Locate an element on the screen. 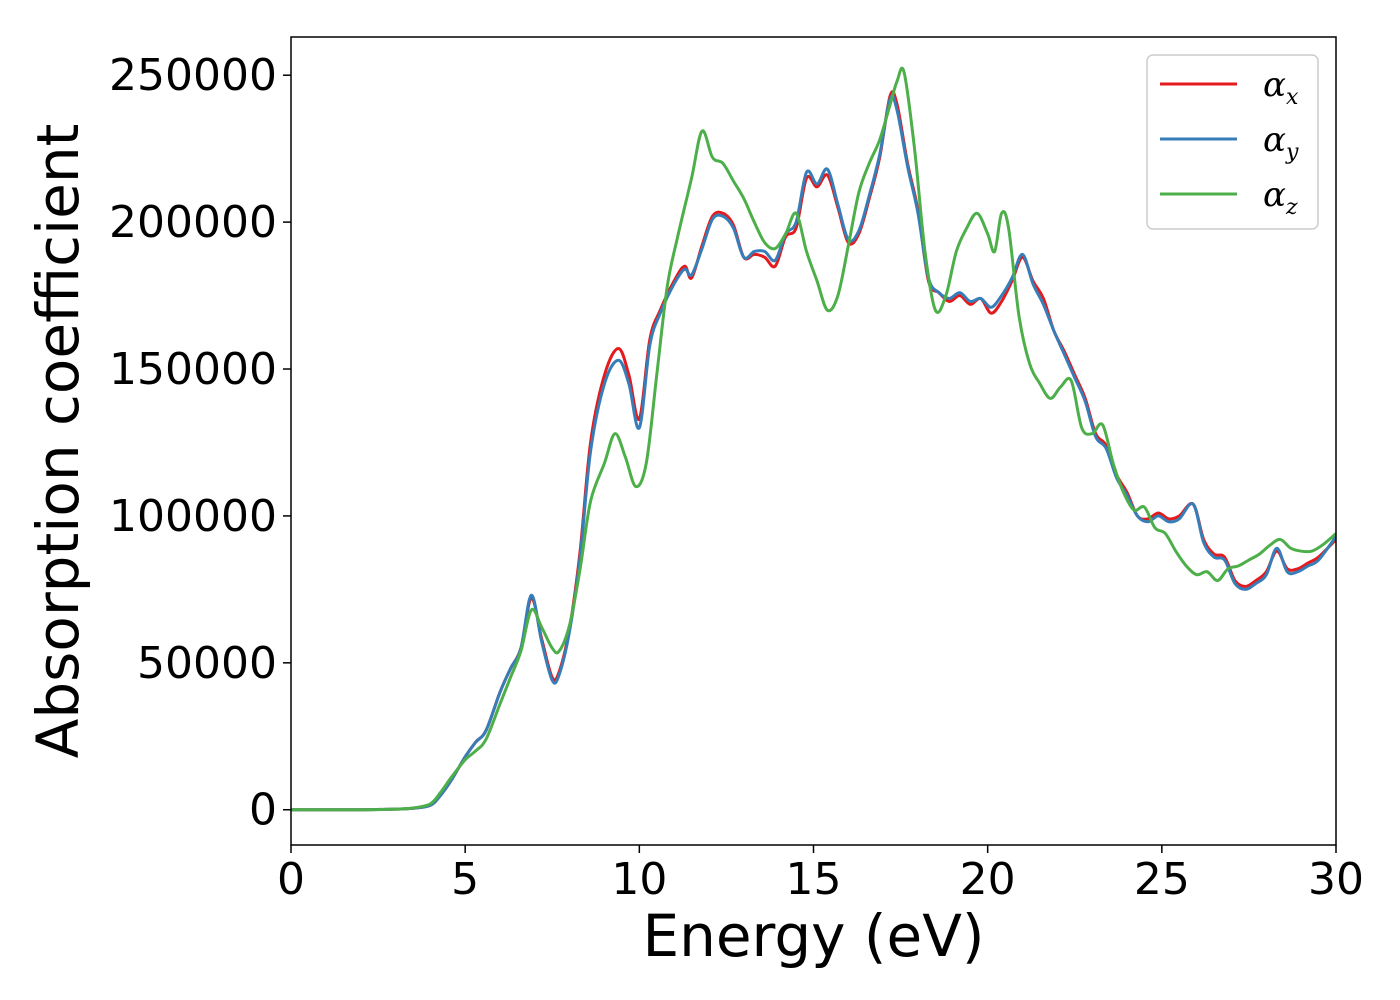  y-tick-label: 50000 is located at coordinates (207, 663).